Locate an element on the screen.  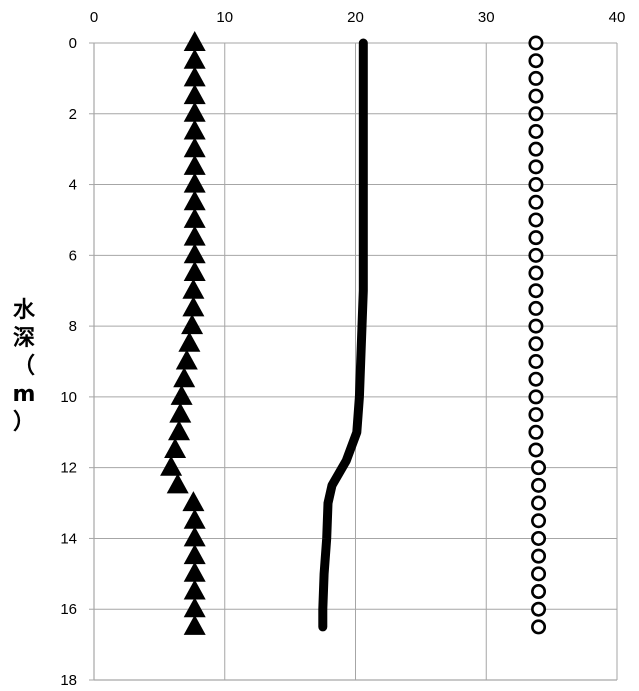
x-tick-label: 30 is located at coordinates (486, 17).